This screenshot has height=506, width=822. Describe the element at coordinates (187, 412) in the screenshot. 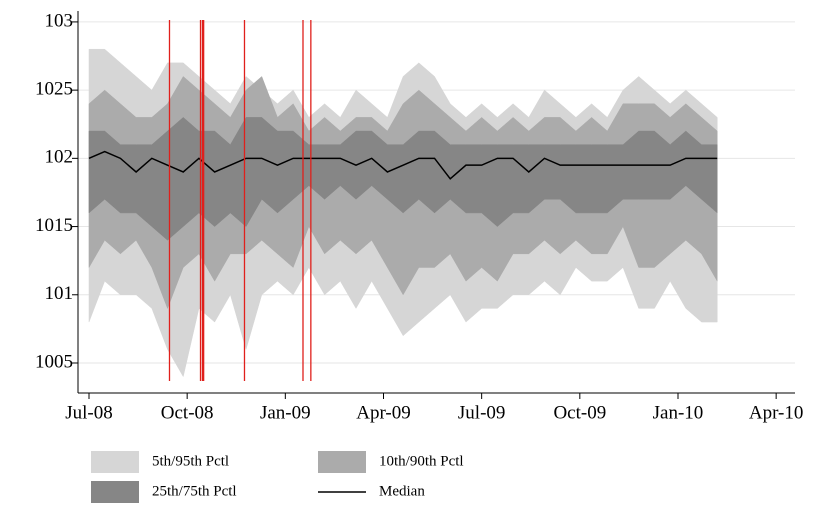

I see `x-tick-label: Oct-08` at that location.